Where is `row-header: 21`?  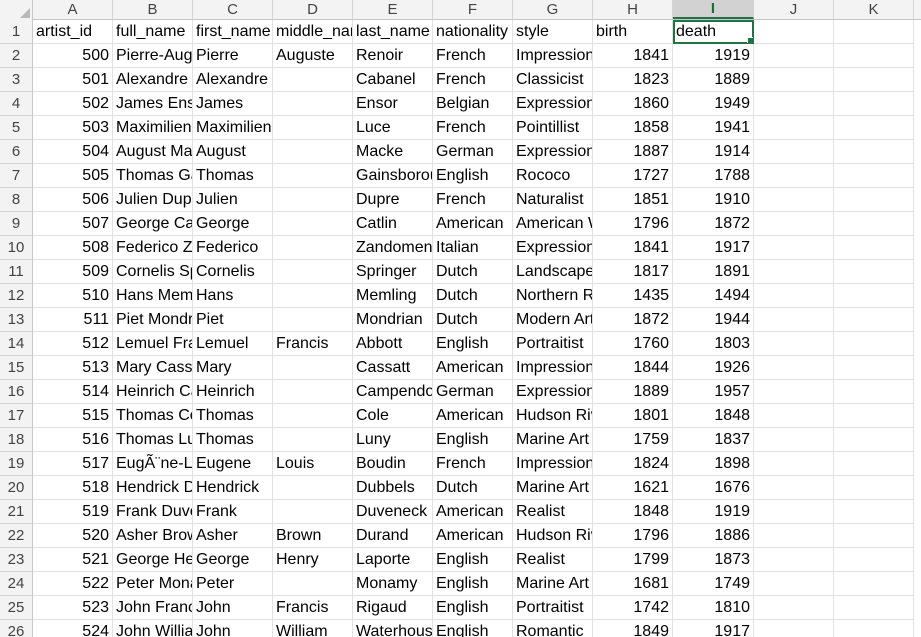
row-header: 21 is located at coordinates (16, 512).